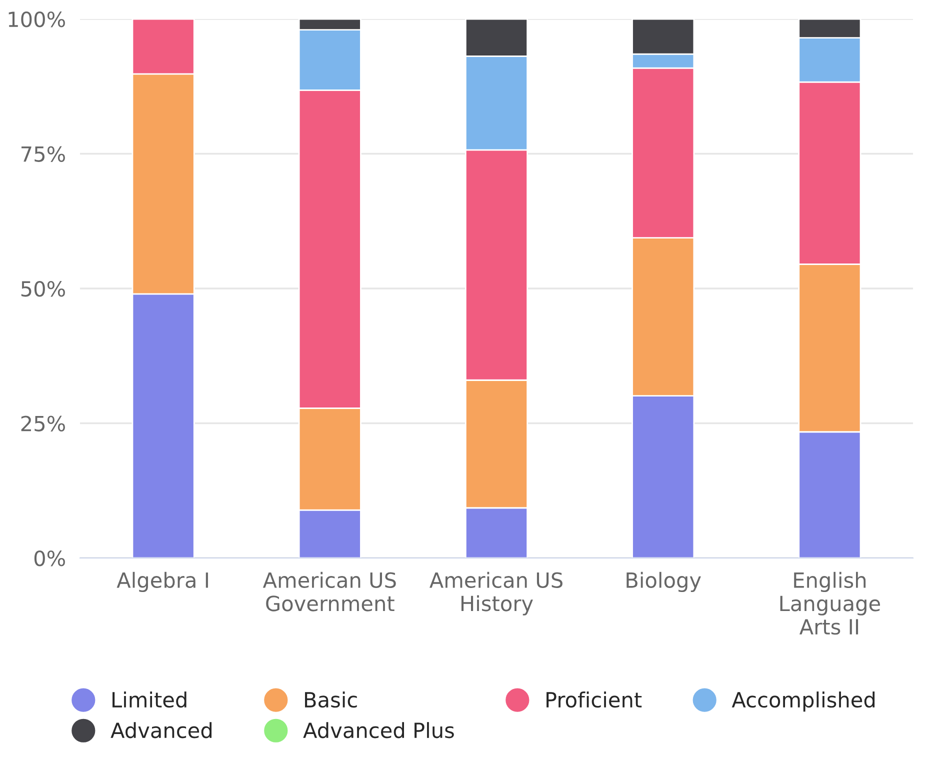  What do you see at coordinates (49, 558) in the screenshot?
I see `y-tick-label: 0%` at bounding box center [49, 558].